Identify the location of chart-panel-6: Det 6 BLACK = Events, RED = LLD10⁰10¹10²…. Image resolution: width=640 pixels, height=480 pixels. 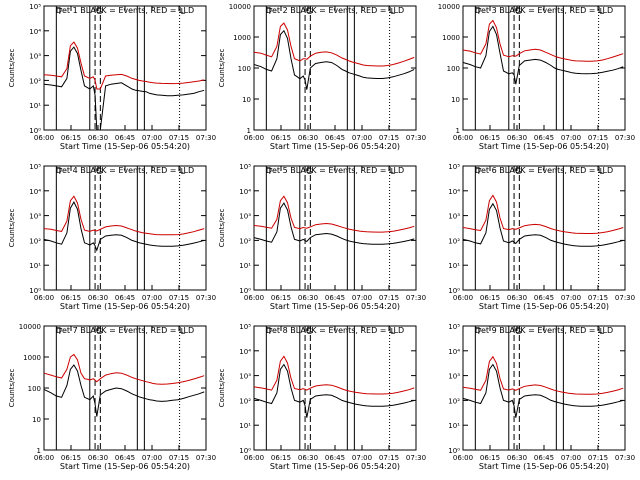
(541, 237).